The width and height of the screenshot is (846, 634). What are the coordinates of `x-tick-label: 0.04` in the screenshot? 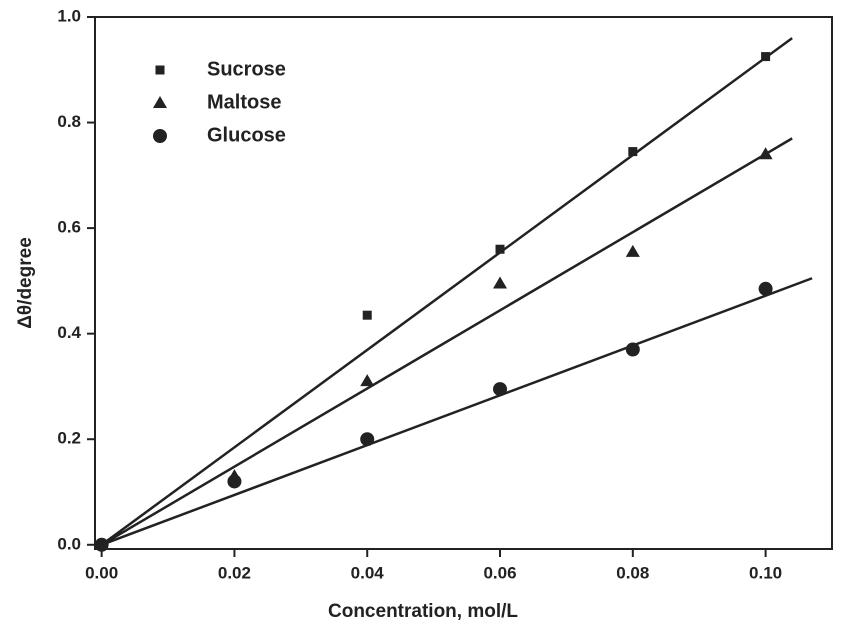 It's located at (368, 572).